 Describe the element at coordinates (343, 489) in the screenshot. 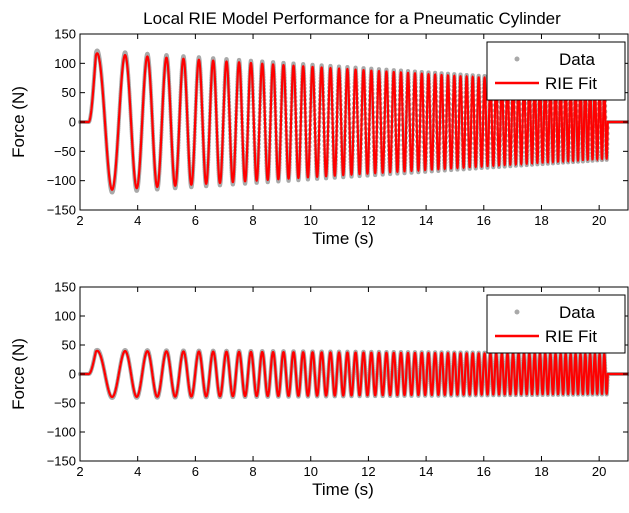

I see `bottom-x-axis-label: Time (s)` at that location.